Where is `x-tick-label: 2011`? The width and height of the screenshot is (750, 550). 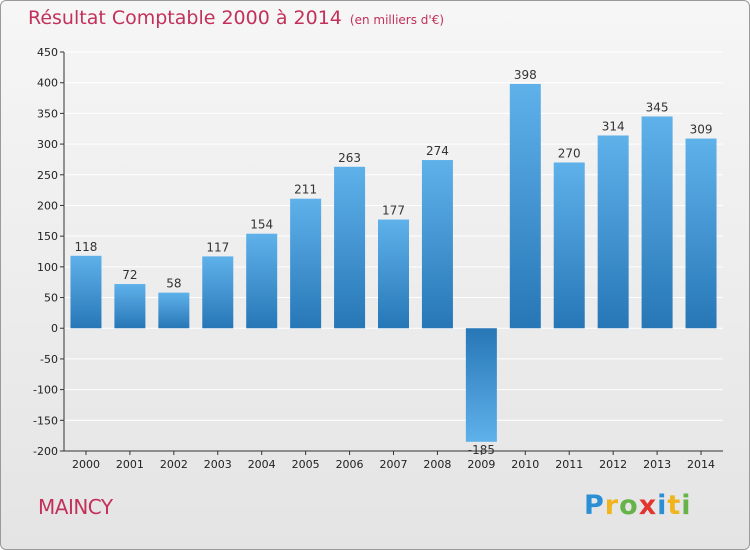
x-tick-label: 2011 is located at coordinates (569, 464).